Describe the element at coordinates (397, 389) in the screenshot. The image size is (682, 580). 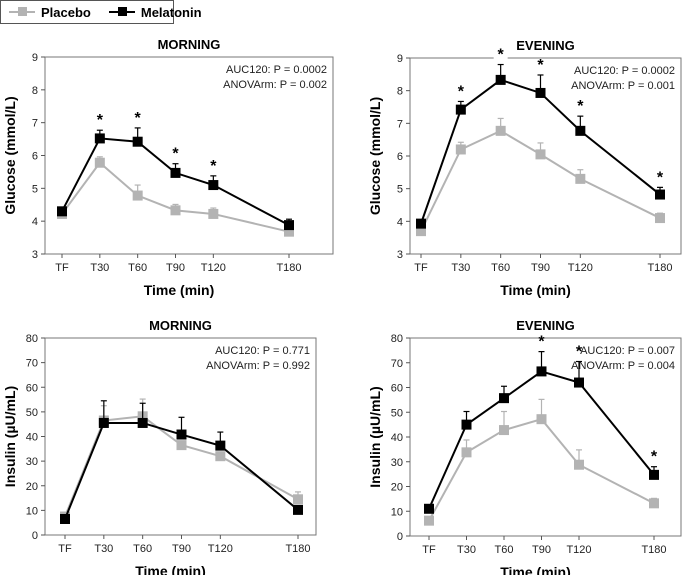
I see `y-tick-label: 60` at that location.